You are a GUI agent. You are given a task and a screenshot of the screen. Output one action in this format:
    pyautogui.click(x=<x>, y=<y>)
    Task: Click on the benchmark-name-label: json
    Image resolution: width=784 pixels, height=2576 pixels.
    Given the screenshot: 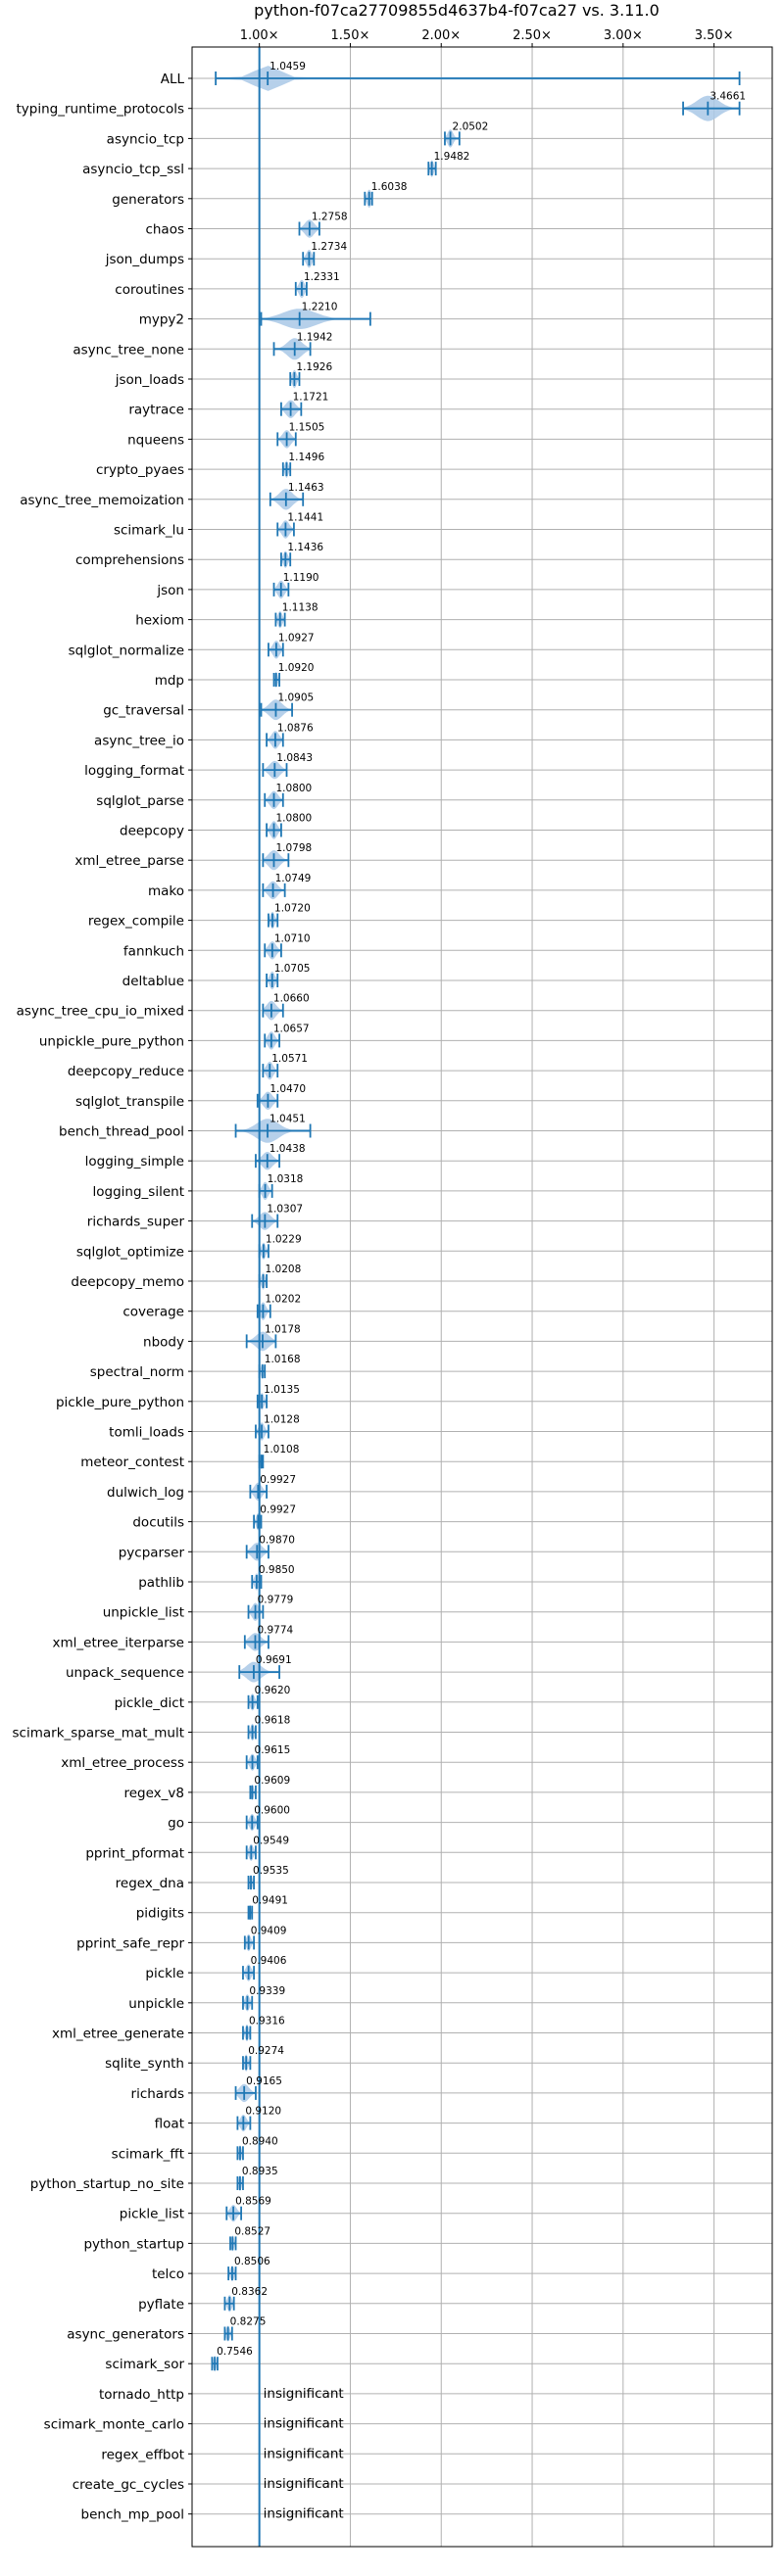 What is the action you would take?
    pyautogui.click(x=170, y=590)
    